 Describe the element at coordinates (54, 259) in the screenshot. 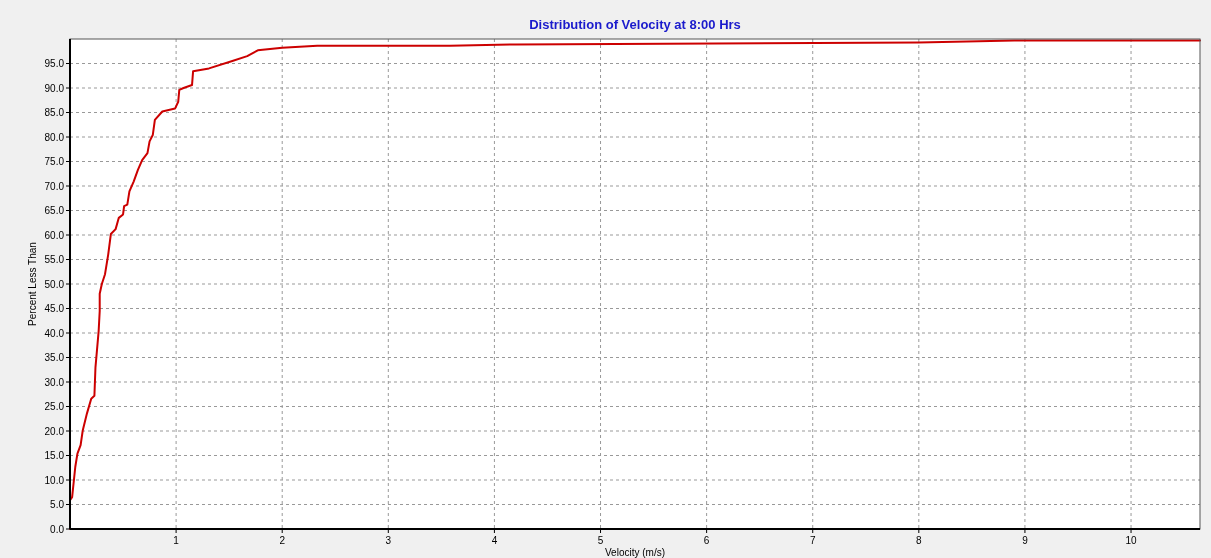

I see `y-tick-label: 55.0` at that location.